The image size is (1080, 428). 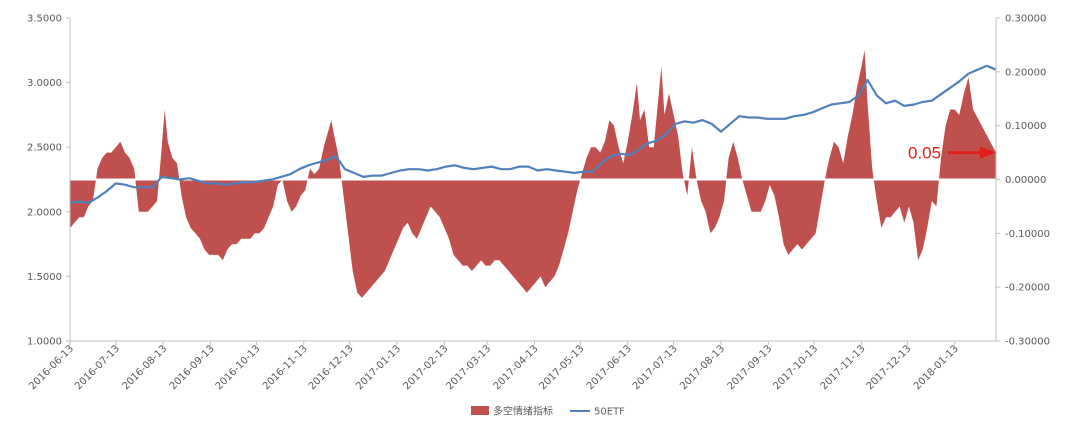 I want to click on legend-label-sentiment: 多空情绪指标, so click(x=523, y=411).